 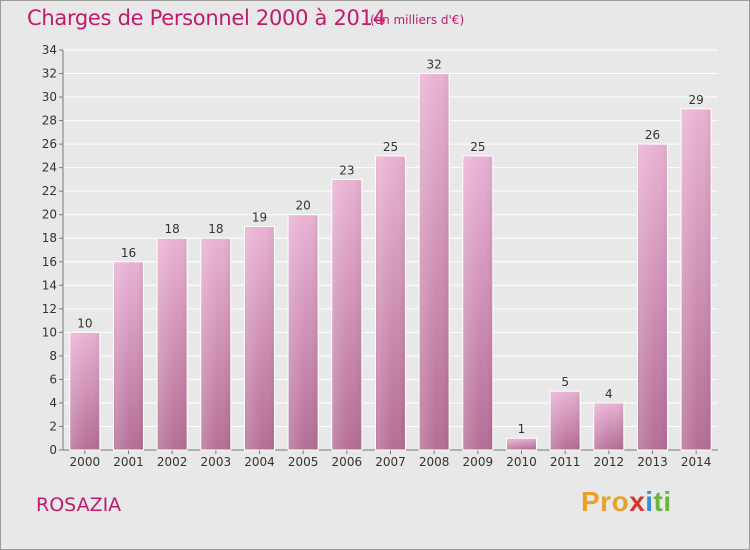 What do you see at coordinates (84, 323) in the screenshot?
I see `data-label: 10` at bounding box center [84, 323].